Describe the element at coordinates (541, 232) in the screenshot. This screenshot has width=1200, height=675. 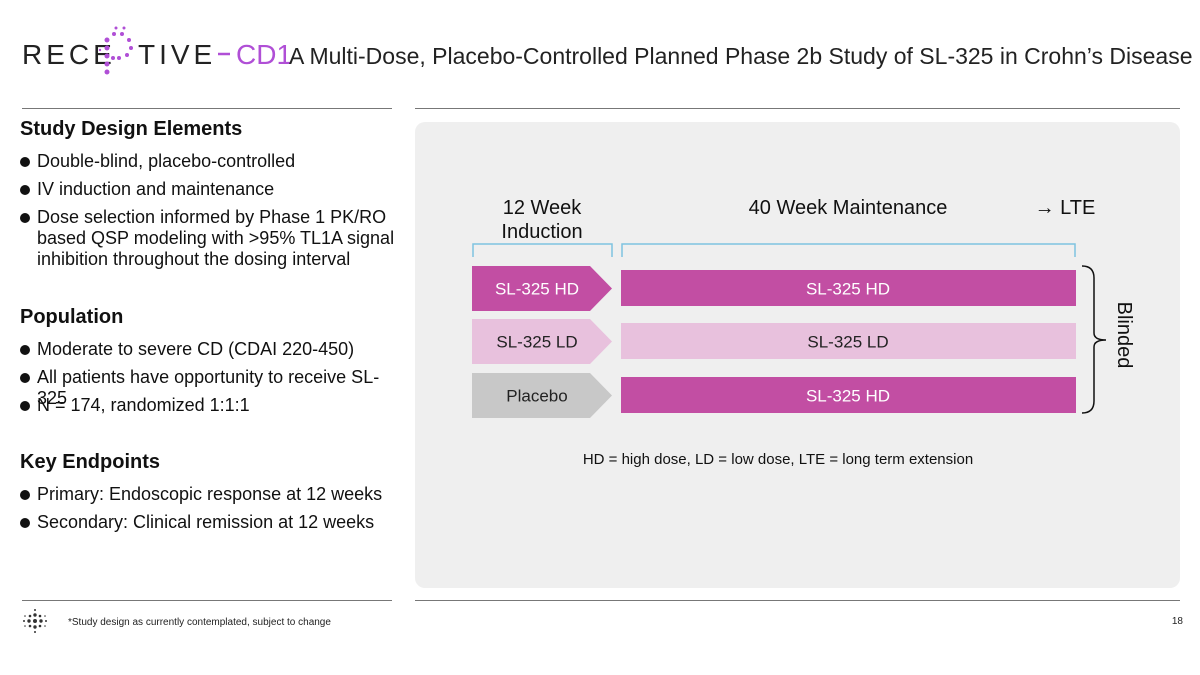
I see `phase-label-line: Induction` at that location.